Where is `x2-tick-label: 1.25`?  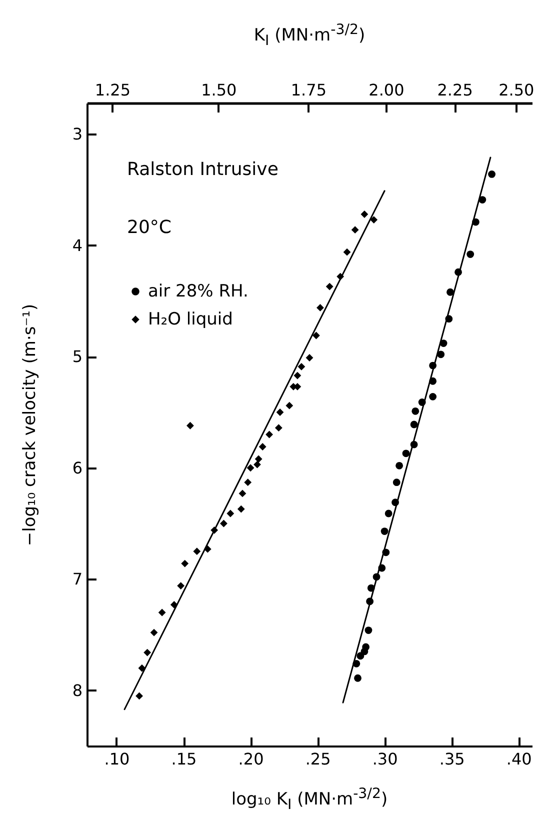
x2-tick-label: 1.25 is located at coordinates (112, 90).